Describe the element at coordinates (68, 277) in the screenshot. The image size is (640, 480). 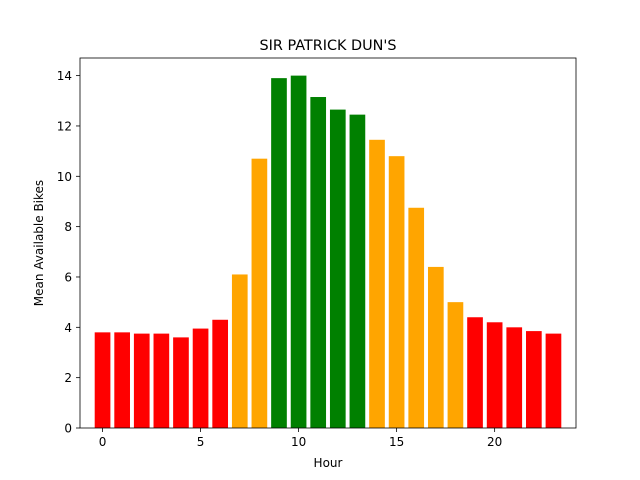
I see `y-tick-label: 6` at that location.